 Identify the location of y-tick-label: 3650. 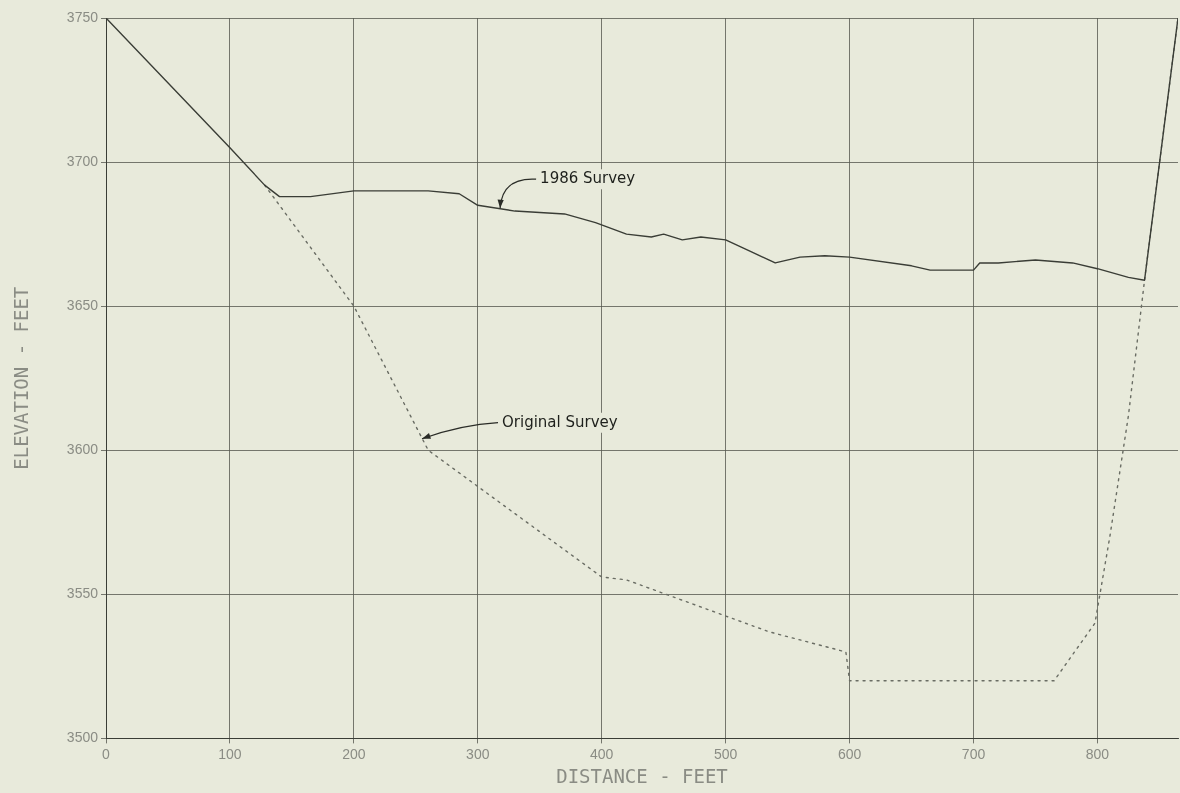
(82, 305).